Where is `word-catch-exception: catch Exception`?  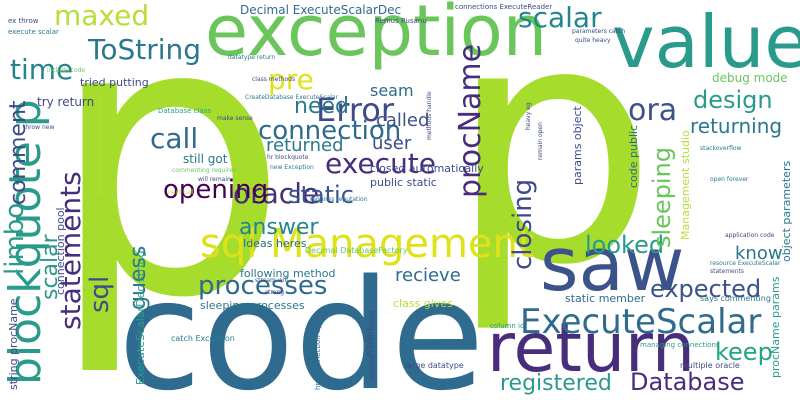 word-catch-exception: catch Exception is located at coordinates (203, 338).